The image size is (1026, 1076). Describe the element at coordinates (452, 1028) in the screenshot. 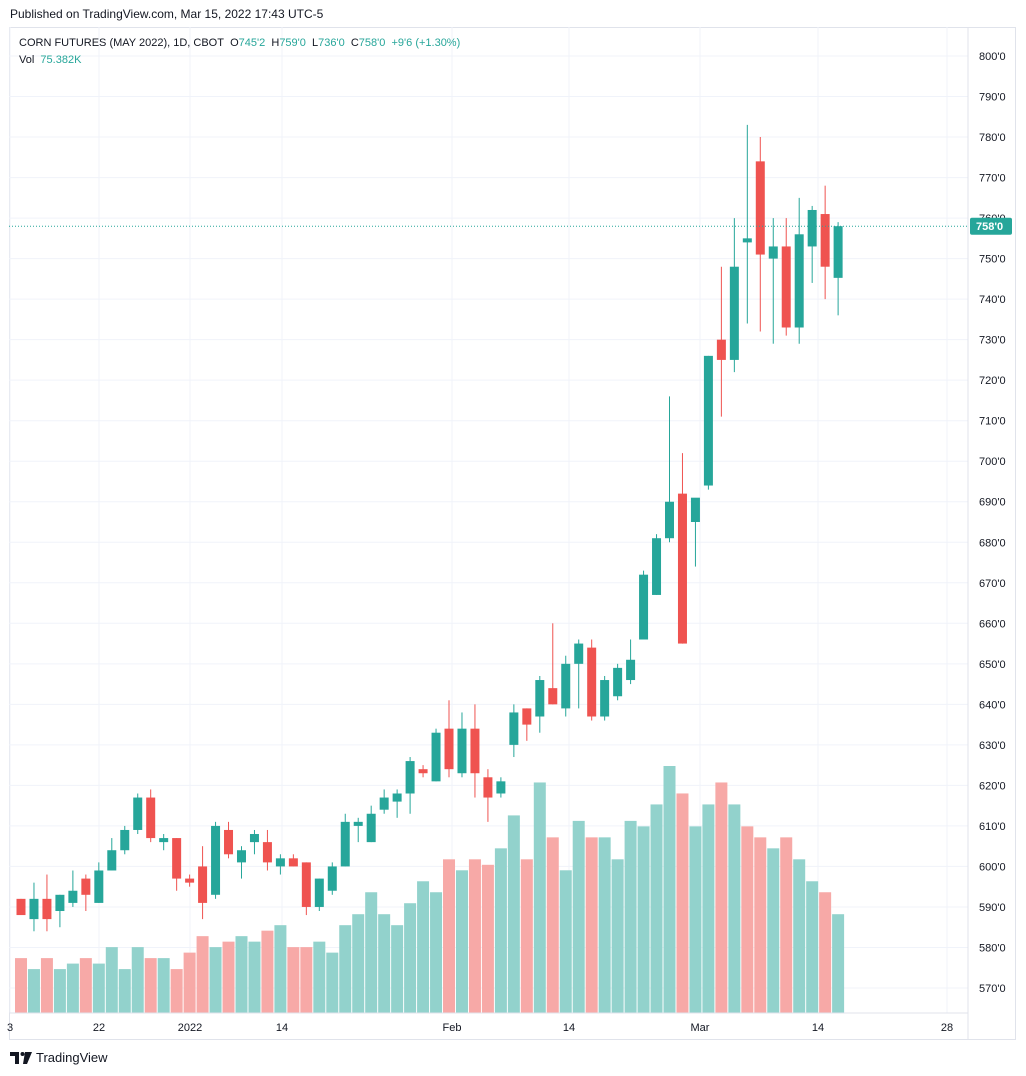

I see `time-tick-label: Feb` at that location.